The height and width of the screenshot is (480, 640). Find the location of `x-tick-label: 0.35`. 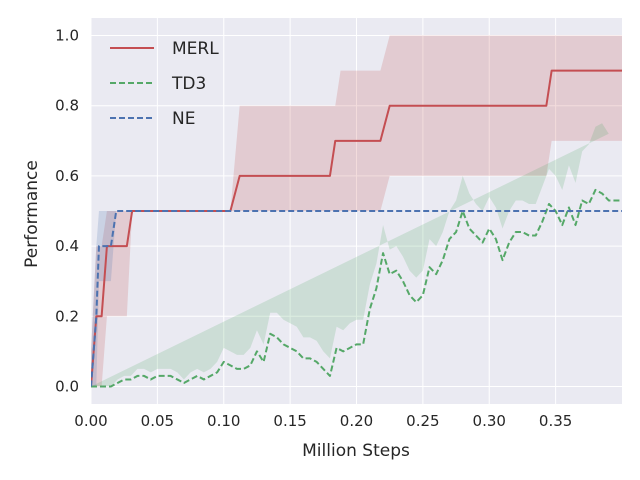

x-tick-label: 0.35 is located at coordinates (555, 421).